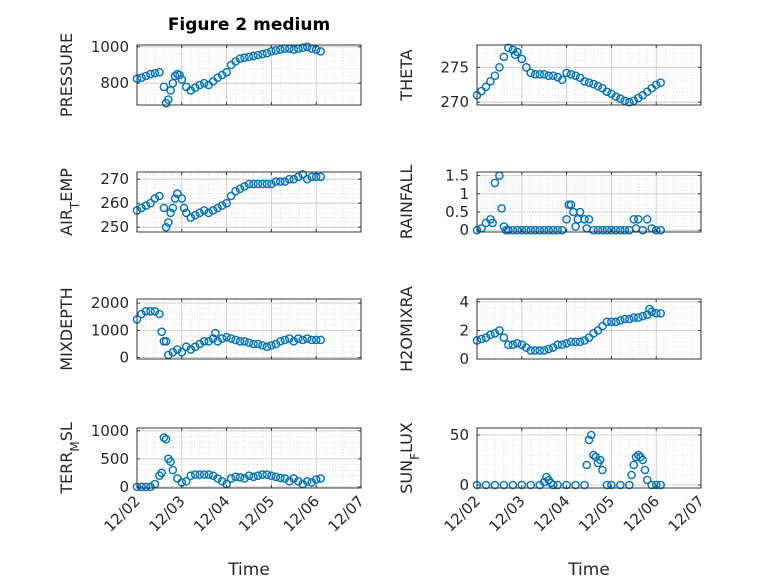 The height and width of the screenshot is (583, 778). What do you see at coordinates (124, 487) in the screenshot?
I see `y-tick-label: 0` at bounding box center [124, 487].